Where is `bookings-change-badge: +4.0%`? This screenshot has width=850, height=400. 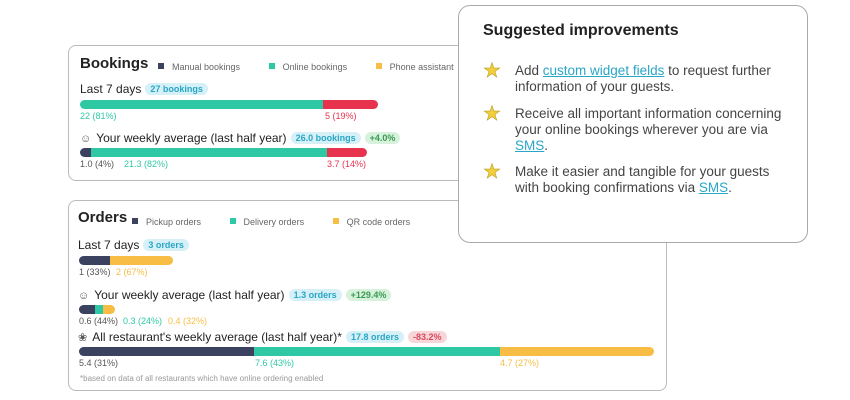 bookings-change-badge: +4.0% is located at coordinates (382, 138).